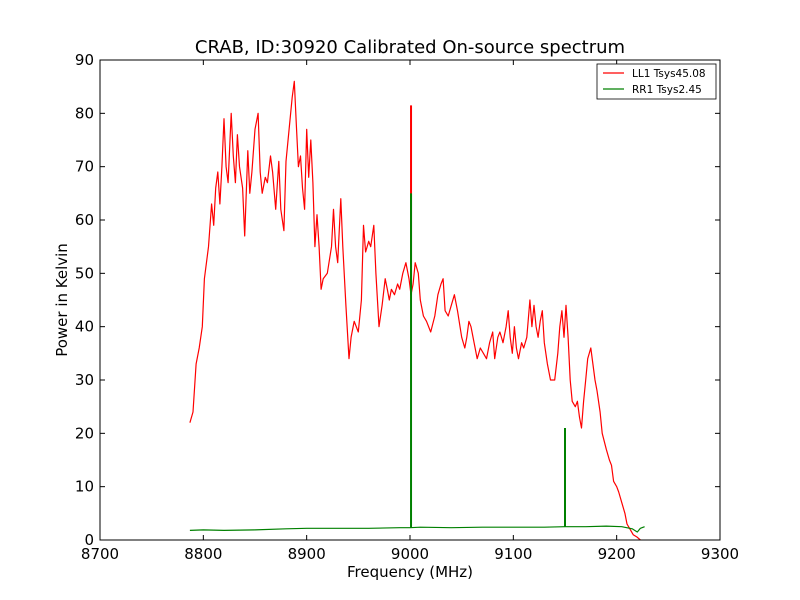 This screenshot has width=800, height=600. Describe the element at coordinates (84, 487) in the screenshot. I see `y-tick-label: 10` at that location.